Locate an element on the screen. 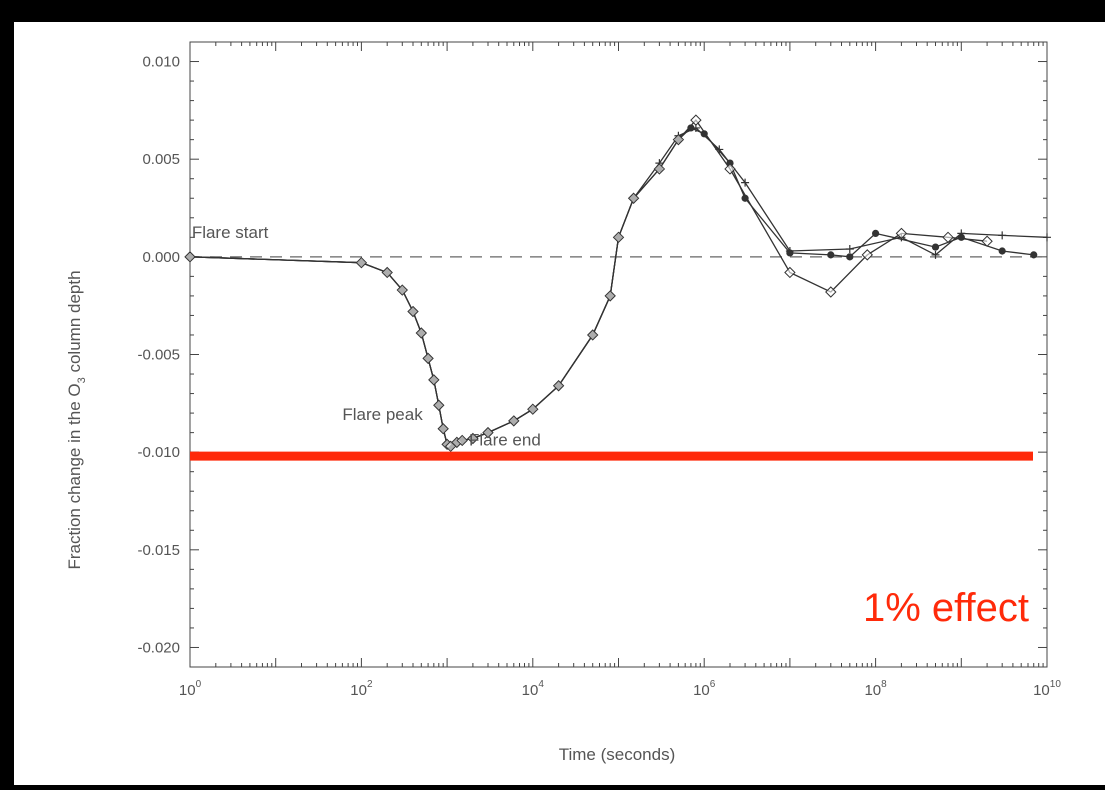 The height and width of the screenshot is (790, 1105). x-tick-label: 10⁰ is located at coordinates (190, 689).